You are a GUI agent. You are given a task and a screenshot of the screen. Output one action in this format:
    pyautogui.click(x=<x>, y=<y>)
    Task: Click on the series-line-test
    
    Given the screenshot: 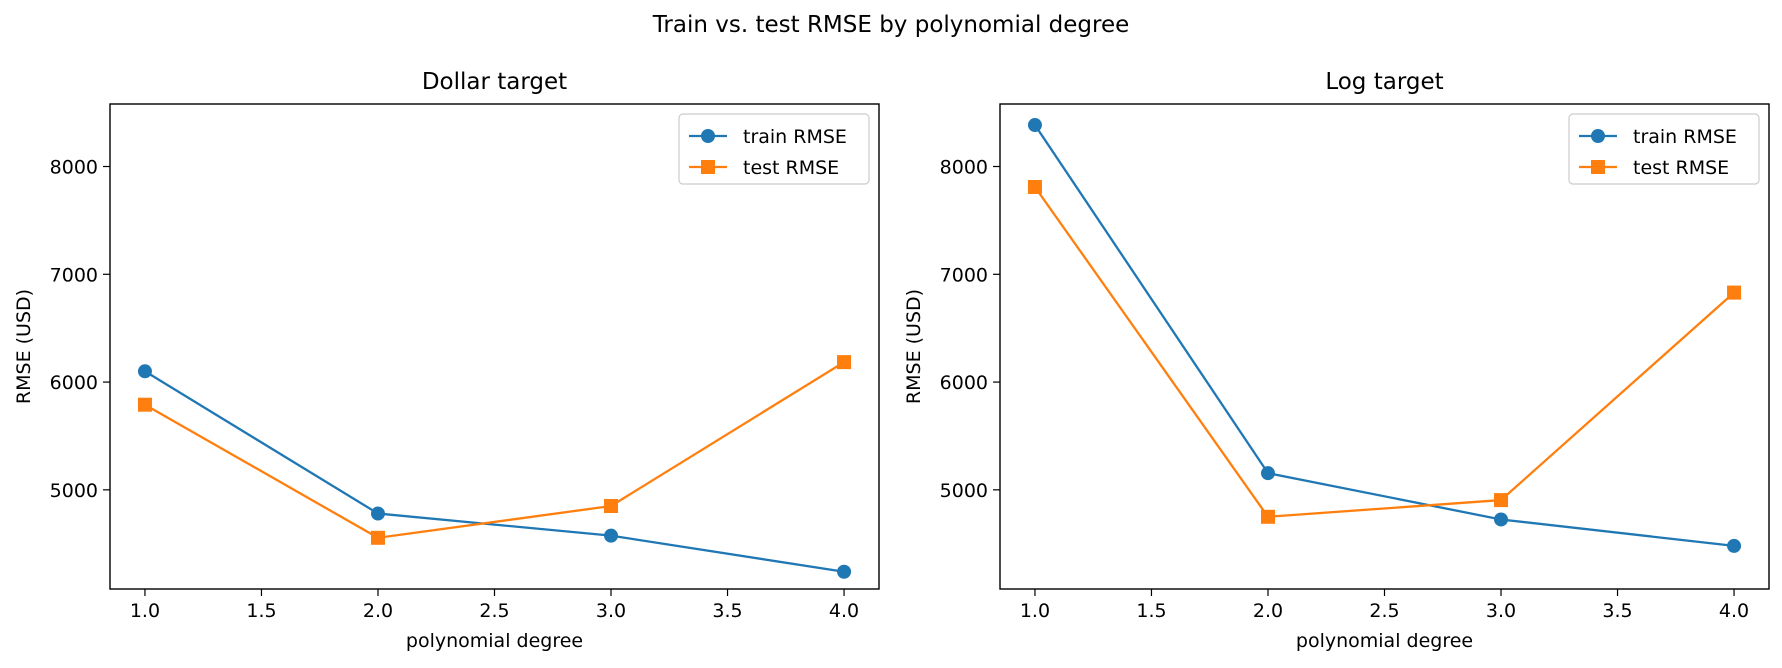 What is the action you would take?
    pyautogui.click(x=494, y=450)
    